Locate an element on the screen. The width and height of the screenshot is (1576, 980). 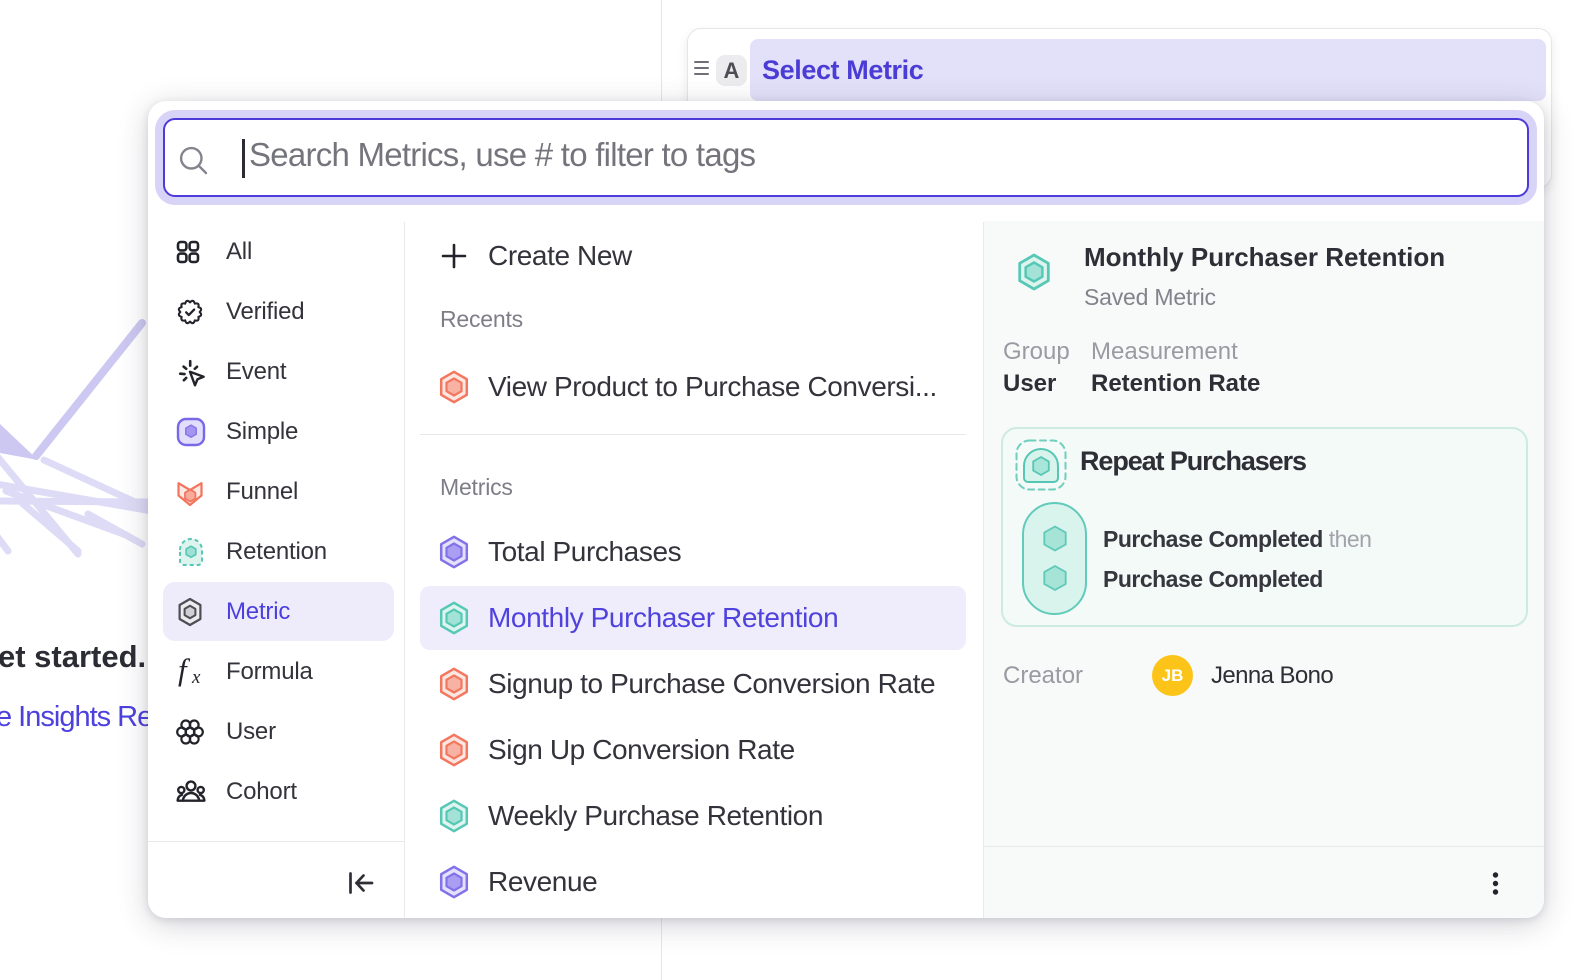
svg-text: x is located at coordinates (196, 677).